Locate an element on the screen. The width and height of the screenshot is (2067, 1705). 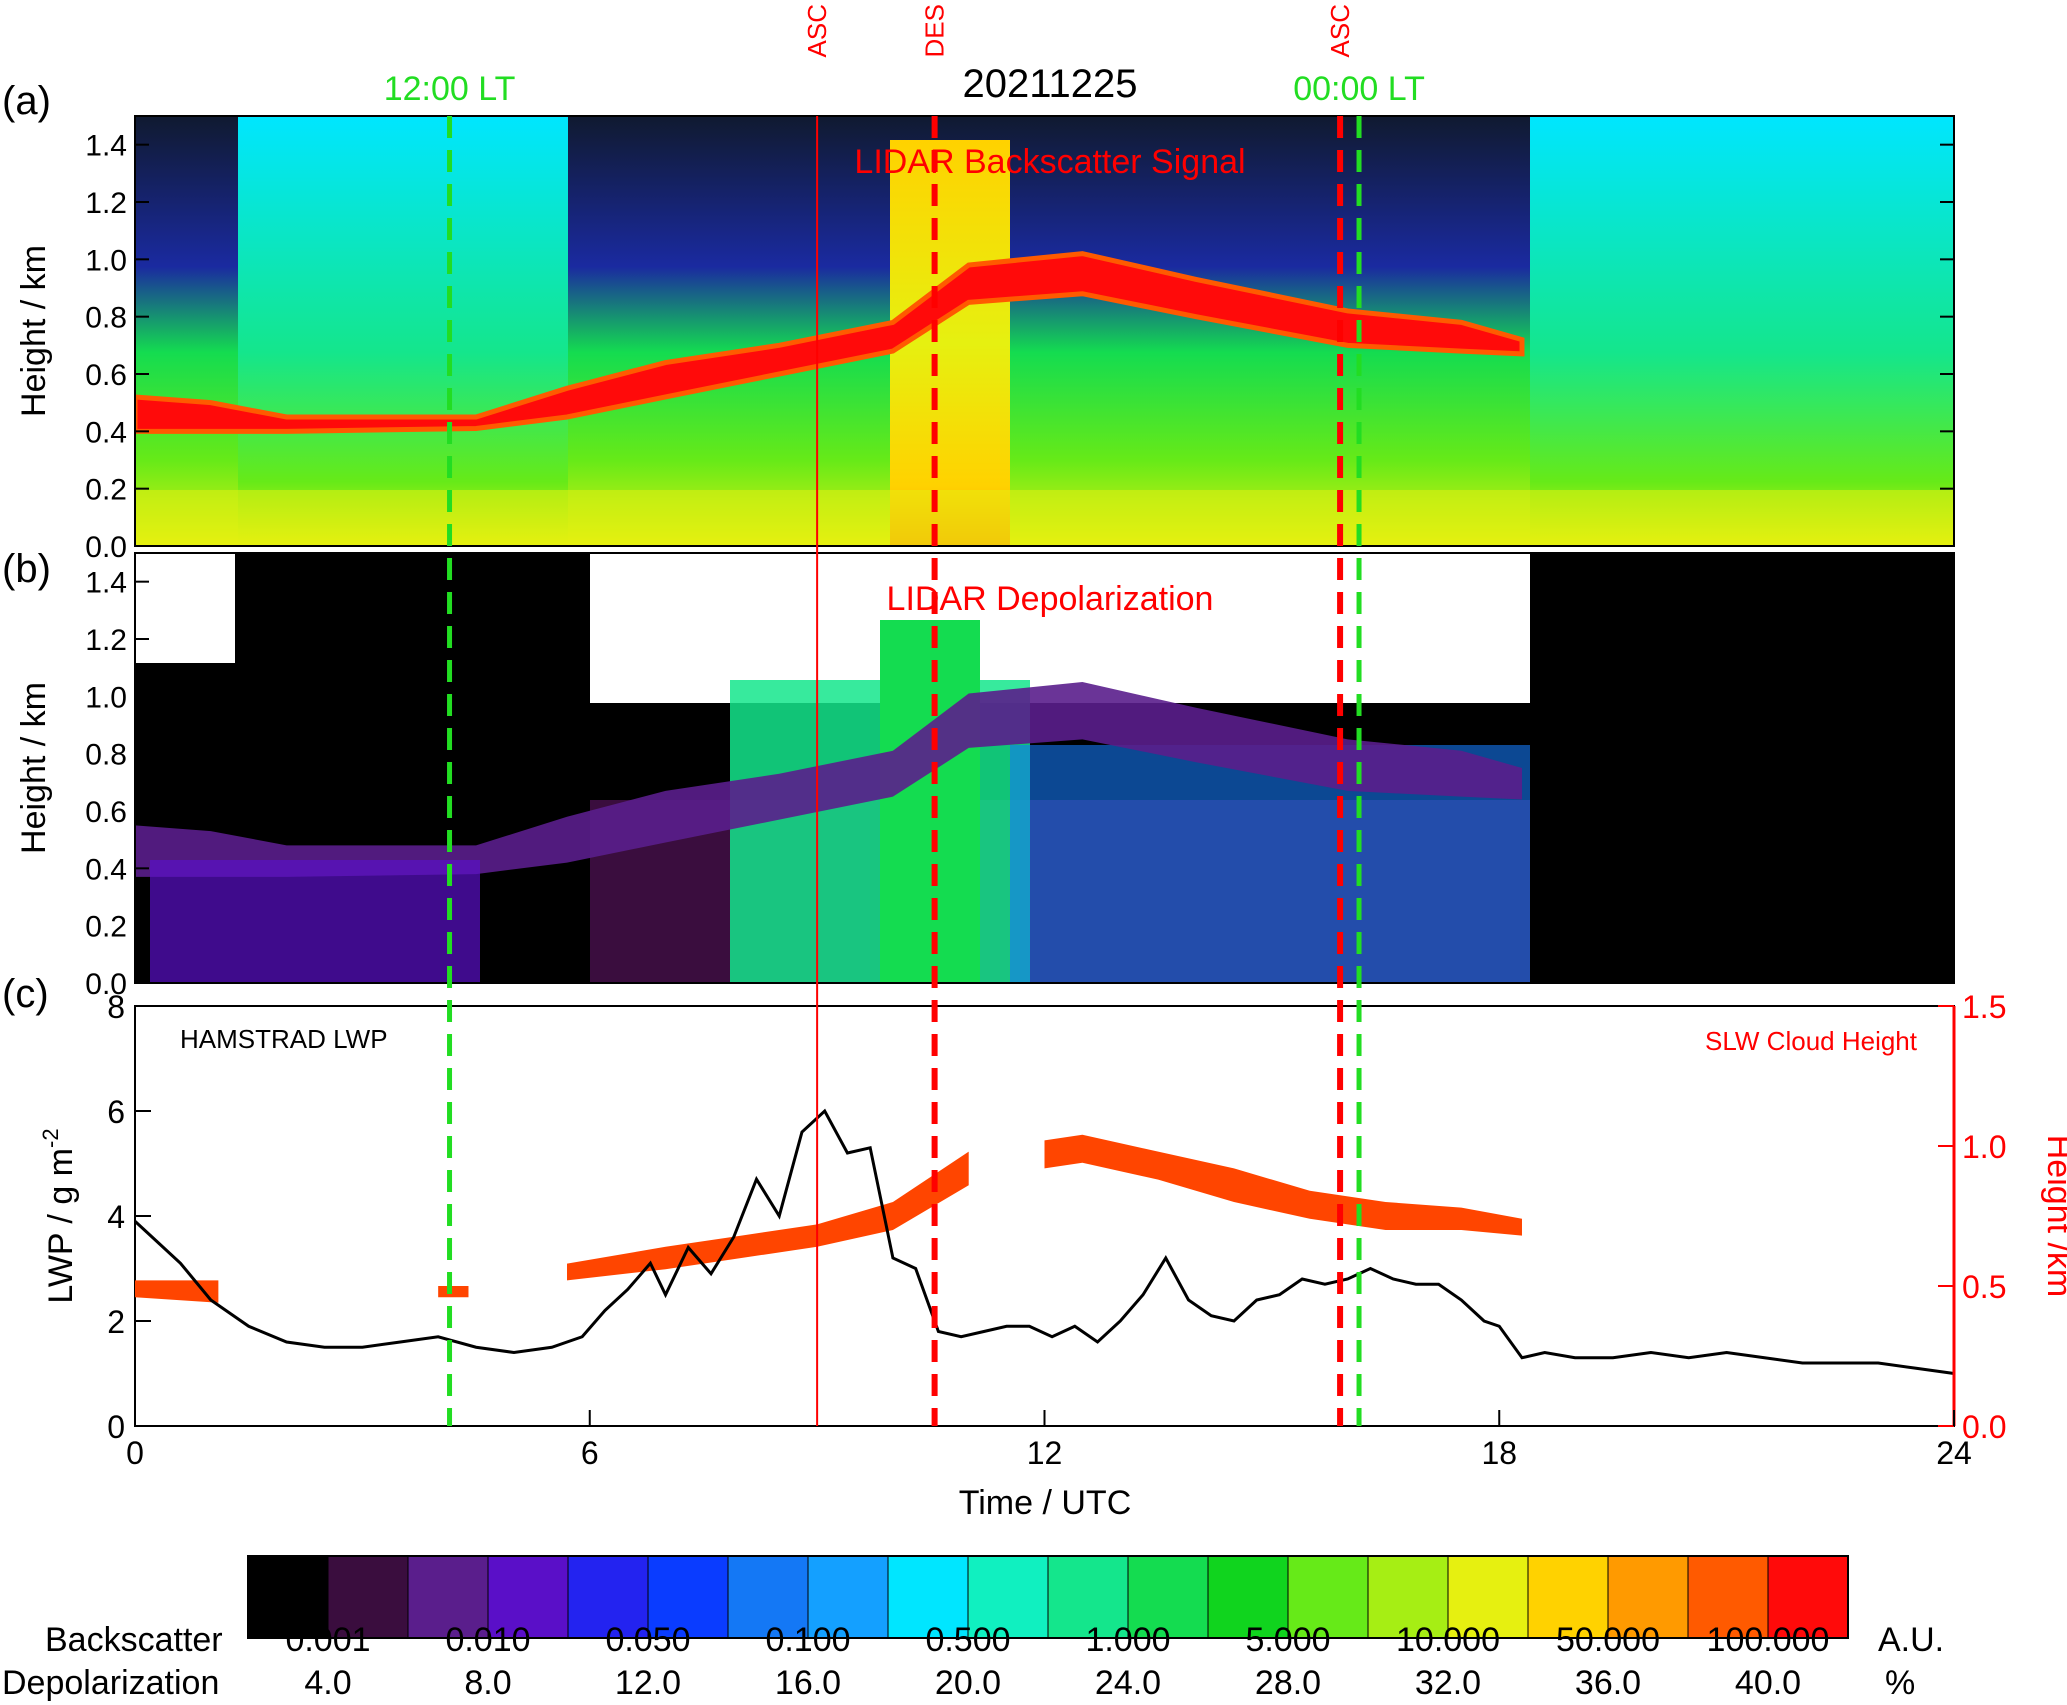
panel-c-ylabel: LWP / g m-2 is located at coordinates (59, 1215).